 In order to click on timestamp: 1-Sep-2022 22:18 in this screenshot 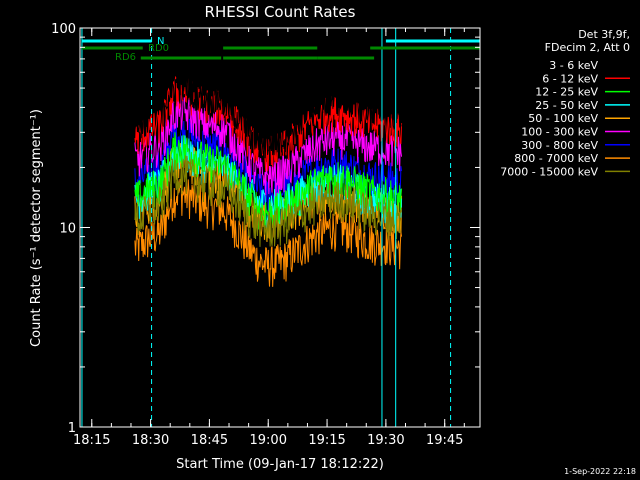, I will do `click(600, 471)`.